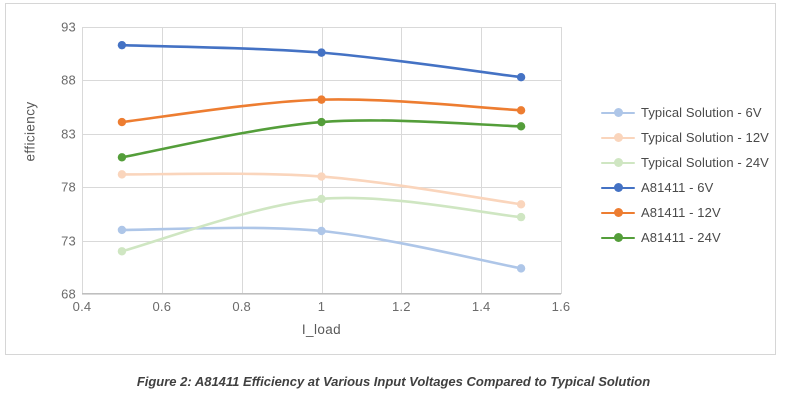 The image size is (787, 403). I want to click on legend-item: A81411 - 24V, so click(688, 237).